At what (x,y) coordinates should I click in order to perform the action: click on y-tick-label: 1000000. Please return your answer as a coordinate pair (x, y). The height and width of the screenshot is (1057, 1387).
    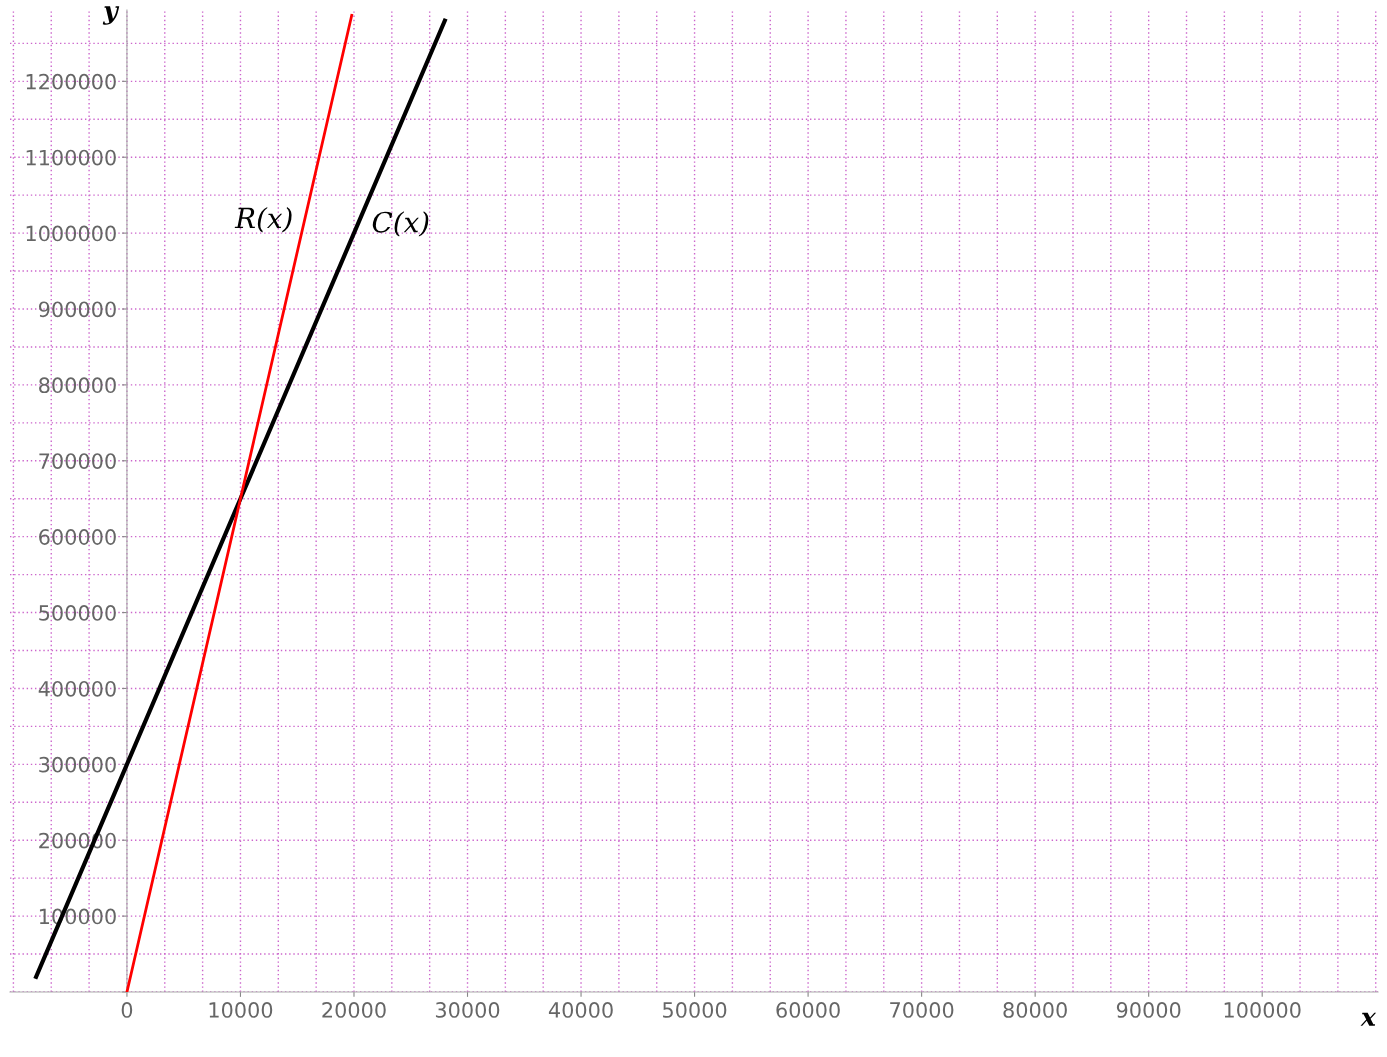
    Looking at the image, I should click on (71, 233).